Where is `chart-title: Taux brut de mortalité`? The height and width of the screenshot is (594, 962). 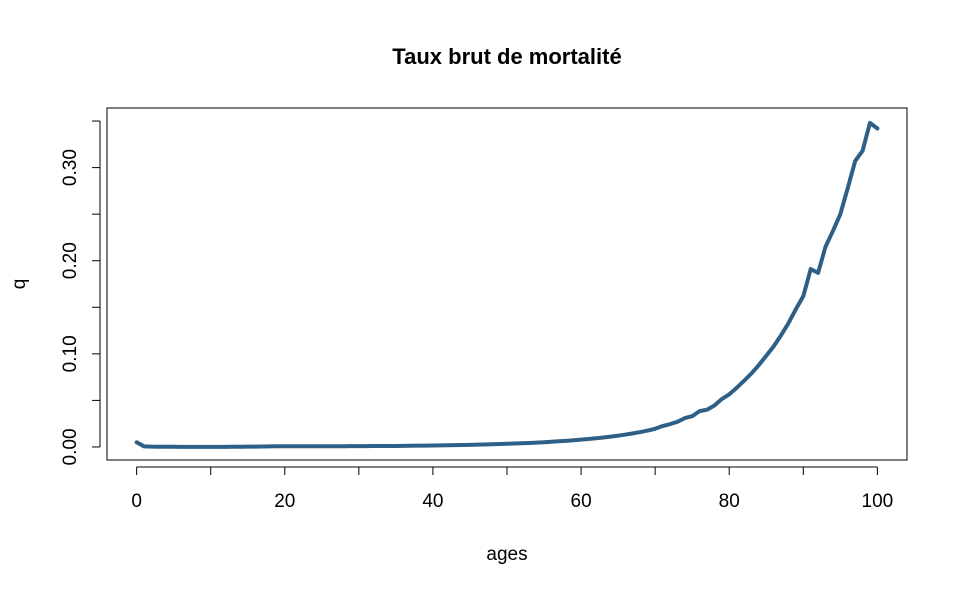
chart-title: Taux brut de mortalité is located at coordinates (506, 56).